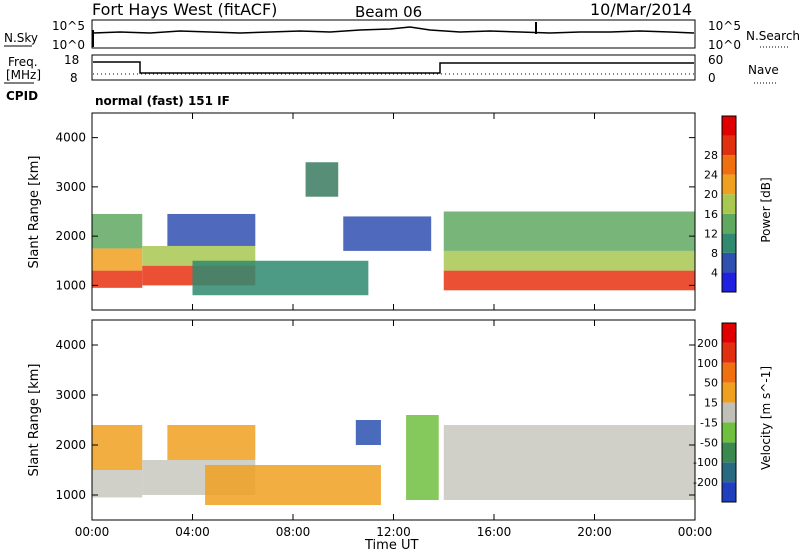 The height and width of the screenshot is (554, 800). Describe the element at coordinates (712, 78) in the screenshot. I see `nave-tick-bottom: 0` at that location.